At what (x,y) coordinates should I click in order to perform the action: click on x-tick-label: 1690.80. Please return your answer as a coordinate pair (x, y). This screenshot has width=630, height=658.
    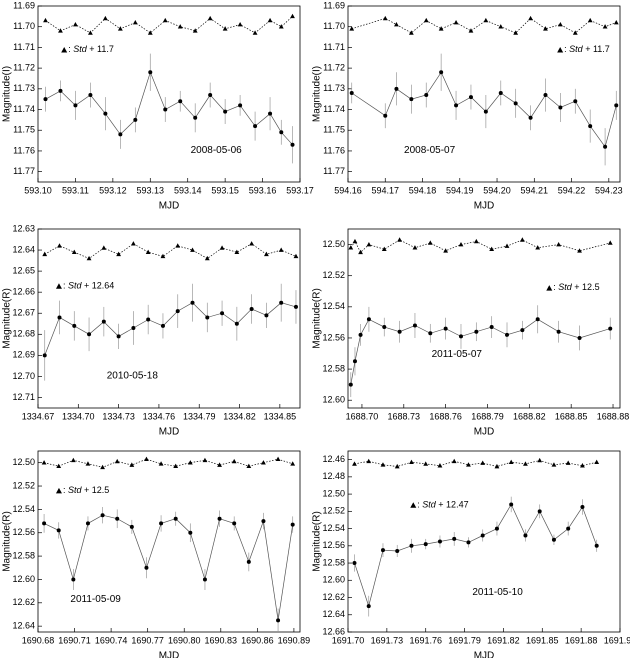
    Looking at the image, I should click on (184, 640).